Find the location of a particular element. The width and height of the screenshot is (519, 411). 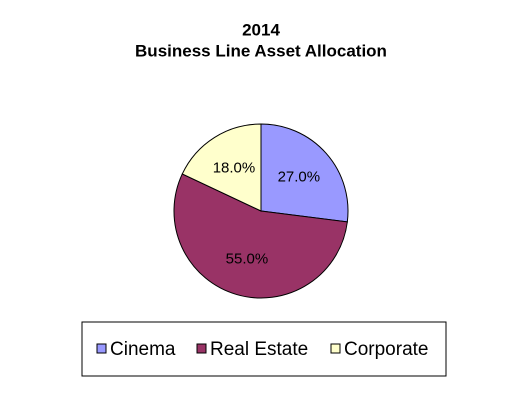

data-label: 27.0% is located at coordinates (299, 177).